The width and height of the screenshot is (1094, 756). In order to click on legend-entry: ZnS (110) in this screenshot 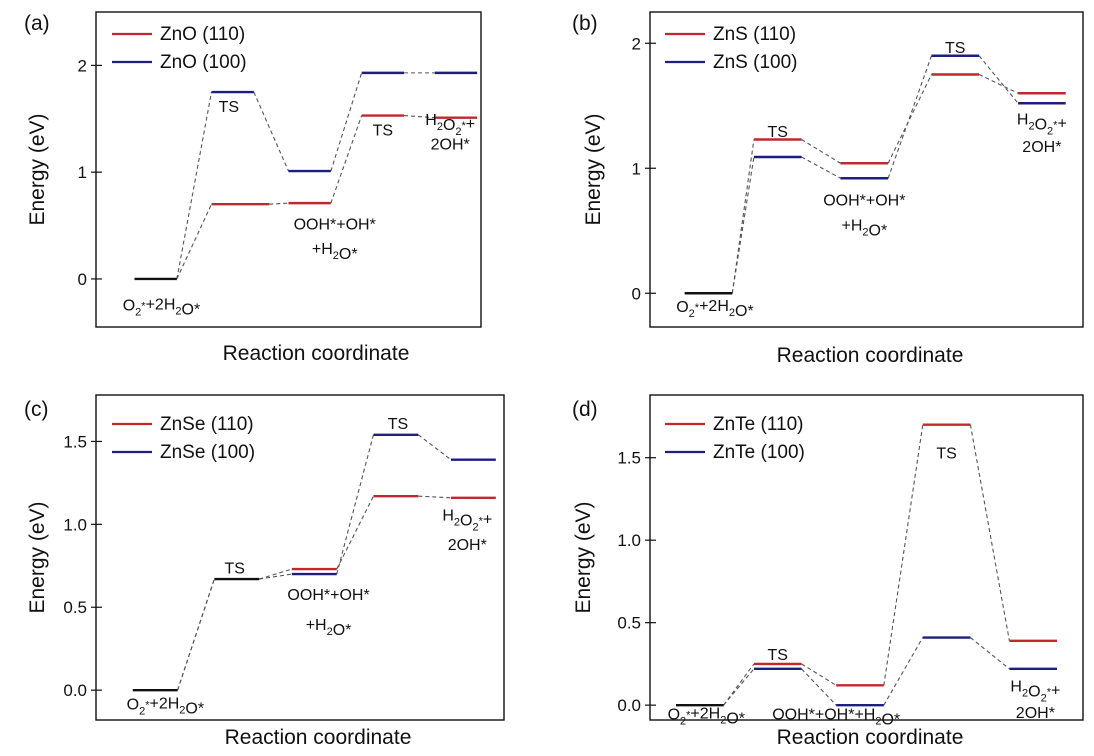, I will do `click(754, 34)`.